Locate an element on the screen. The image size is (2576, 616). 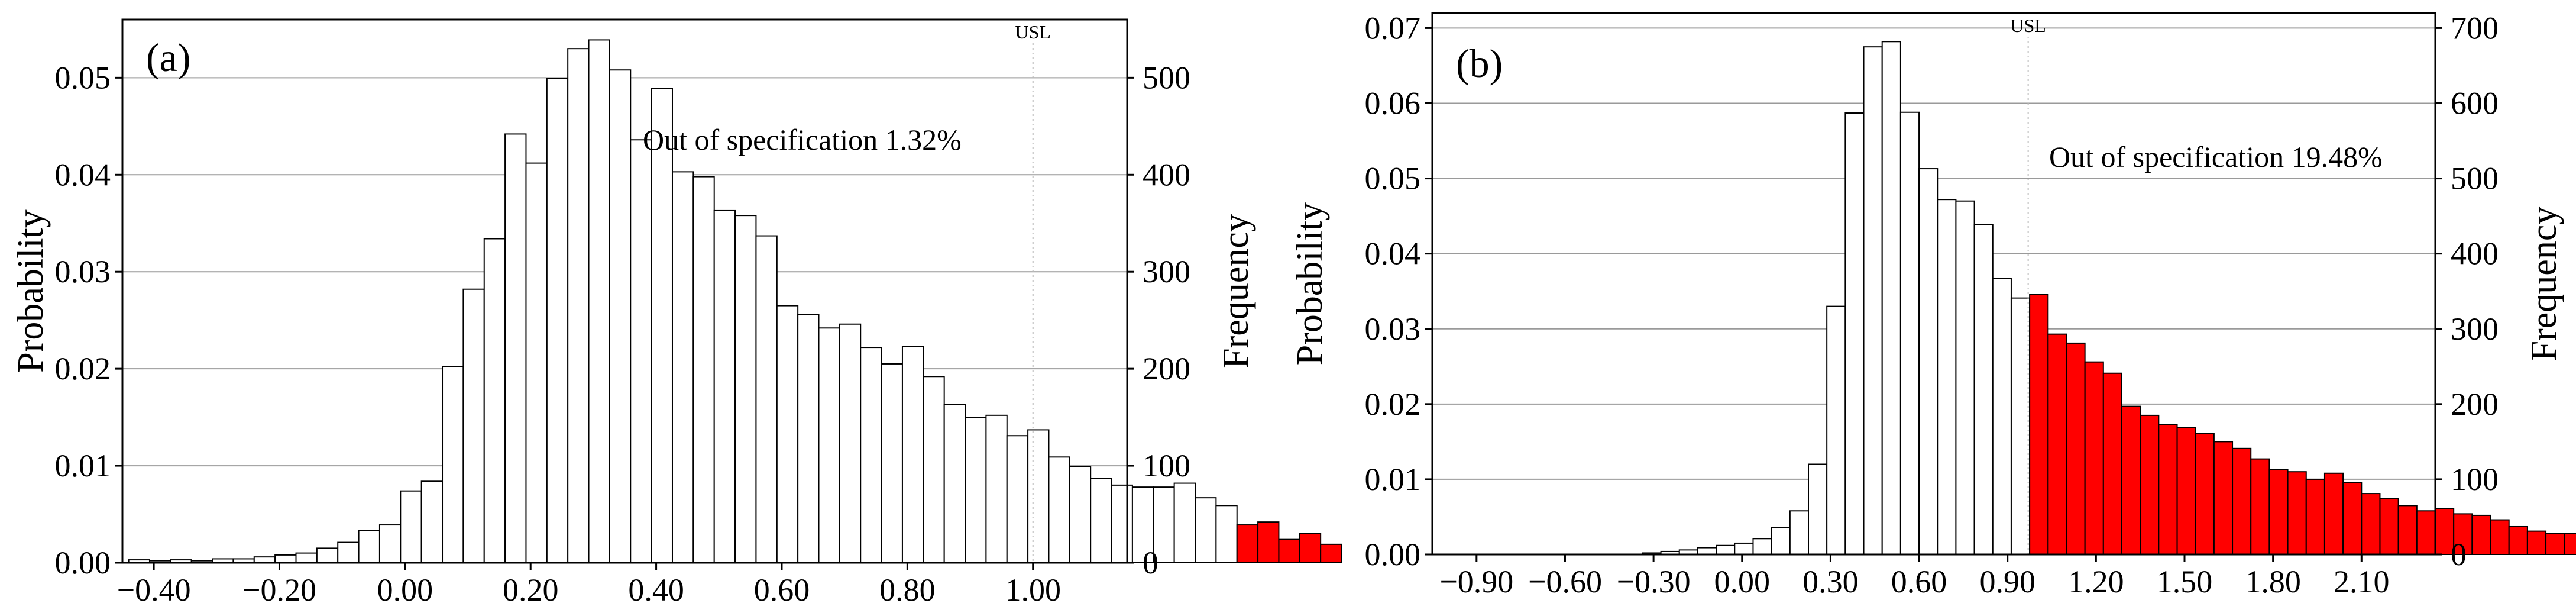
x-tick-label: 0.20 is located at coordinates (531, 590).